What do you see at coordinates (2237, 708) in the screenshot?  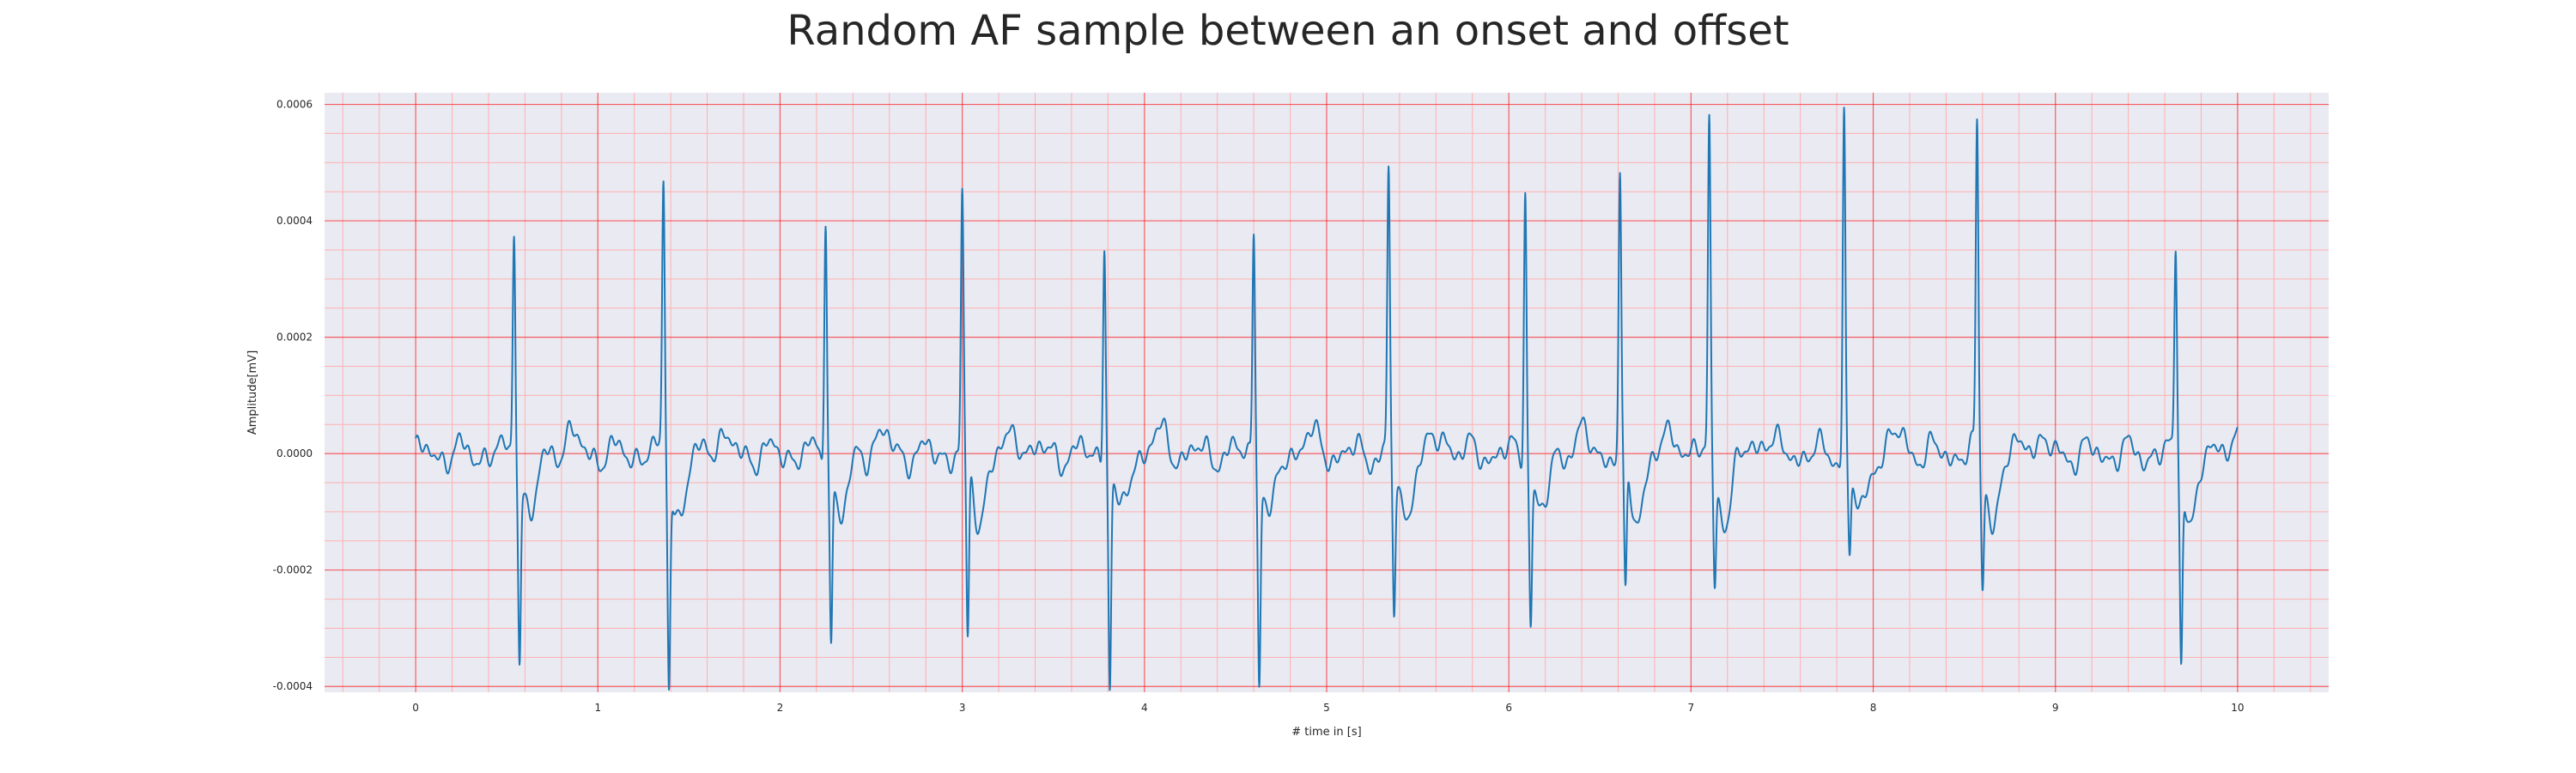 I see `x-tick-label: 10` at bounding box center [2237, 708].